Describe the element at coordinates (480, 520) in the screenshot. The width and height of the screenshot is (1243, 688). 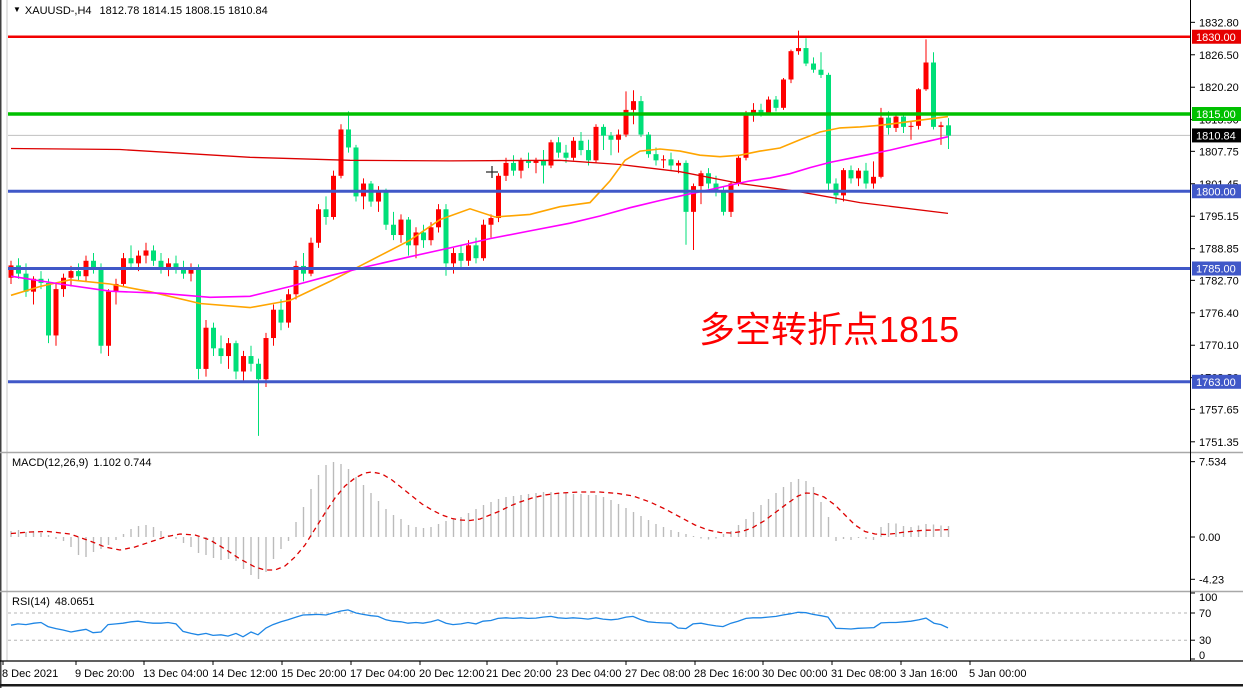
I see `macd-panel` at that location.